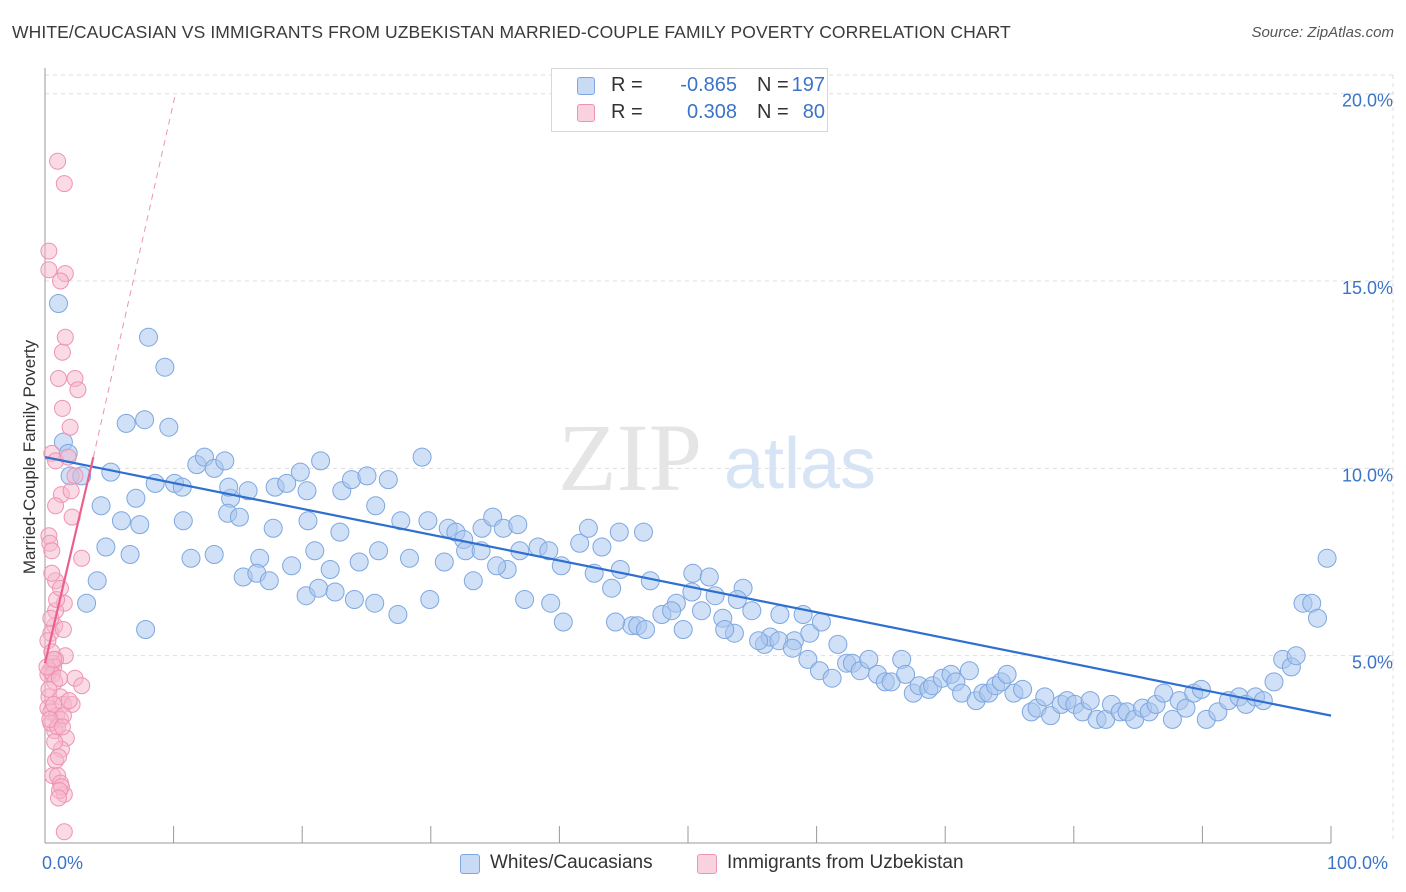 The image size is (1406, 892). What do you see at coordinates (69, 560) in the screenshot?
I see `uzbekistan-trend-line` at bounding box center [69, 560].